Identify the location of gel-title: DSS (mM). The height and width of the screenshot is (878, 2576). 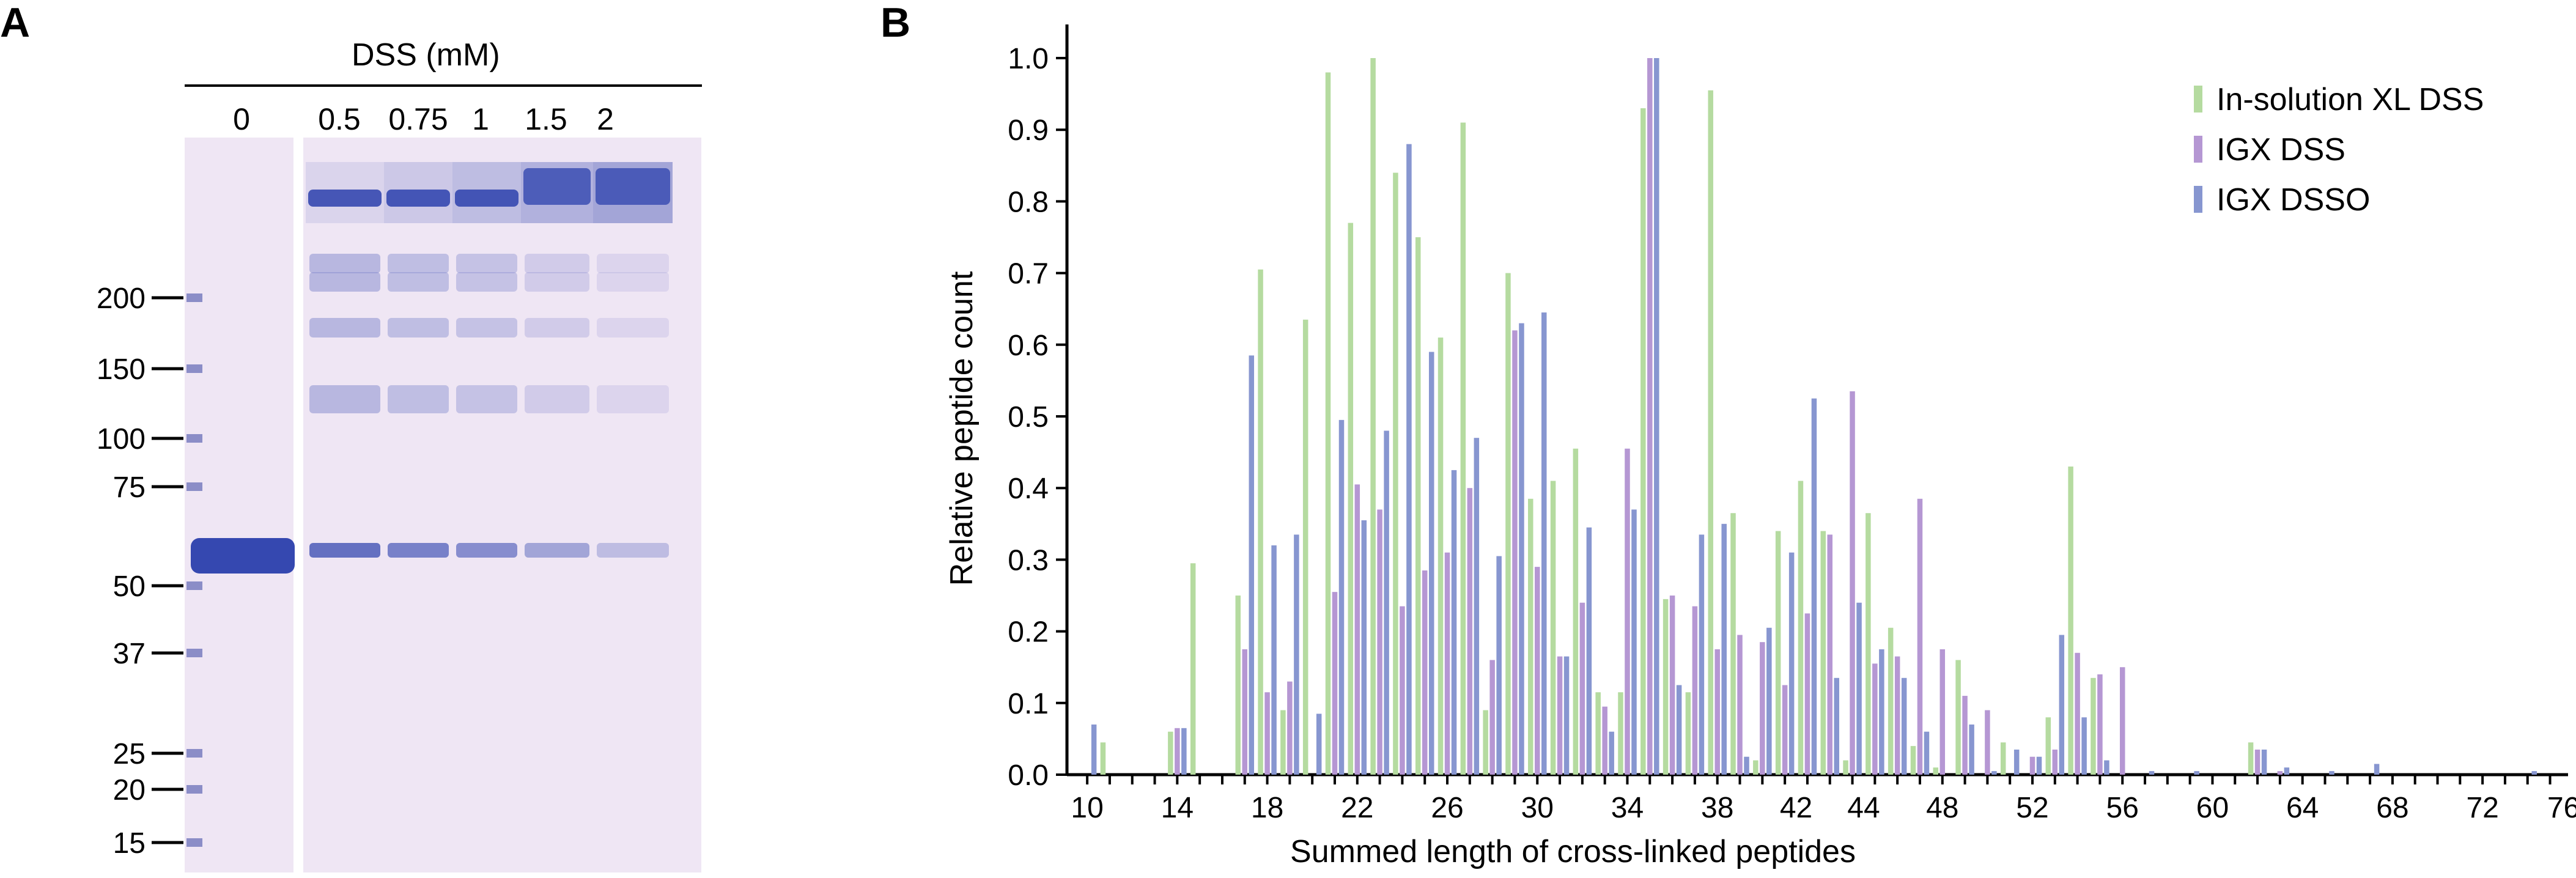
(426, 55).